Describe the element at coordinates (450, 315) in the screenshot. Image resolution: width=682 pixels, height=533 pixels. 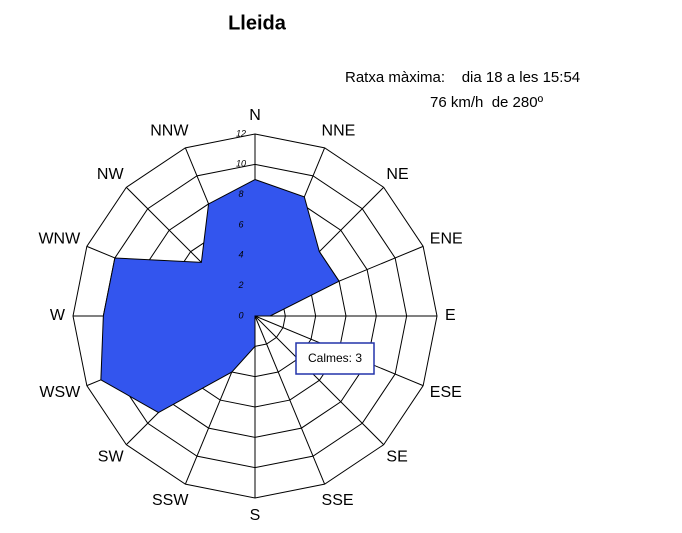
I see `direction-label: E` at that location.